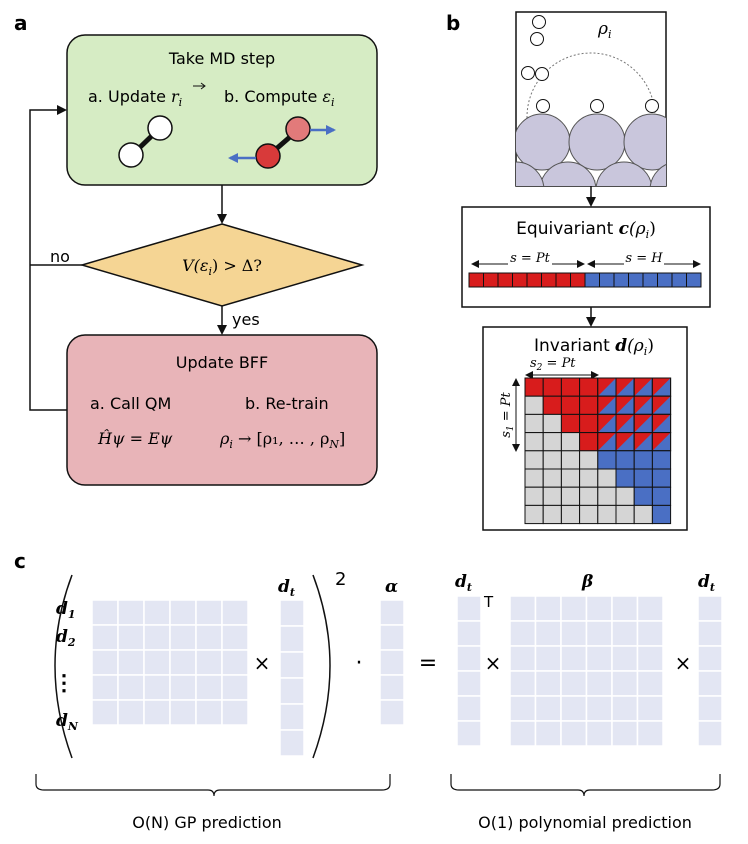 The width and height of the screenshot is (748, 844). I want to click on atomic-environment: ρi, so click(591, 99).